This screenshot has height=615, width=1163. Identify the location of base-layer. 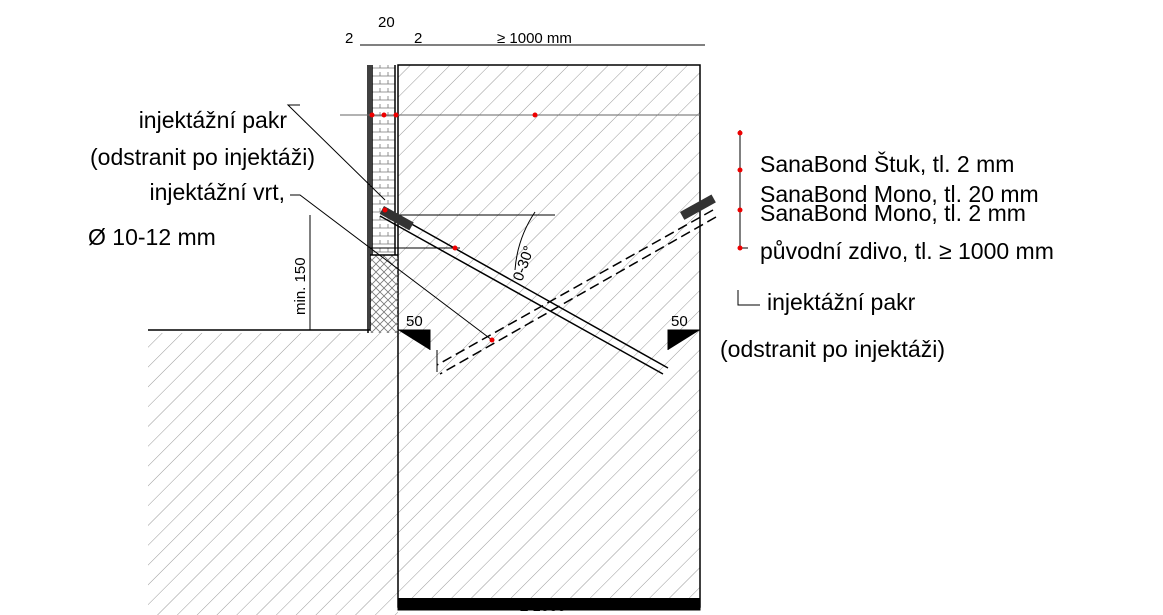
(384, 294).